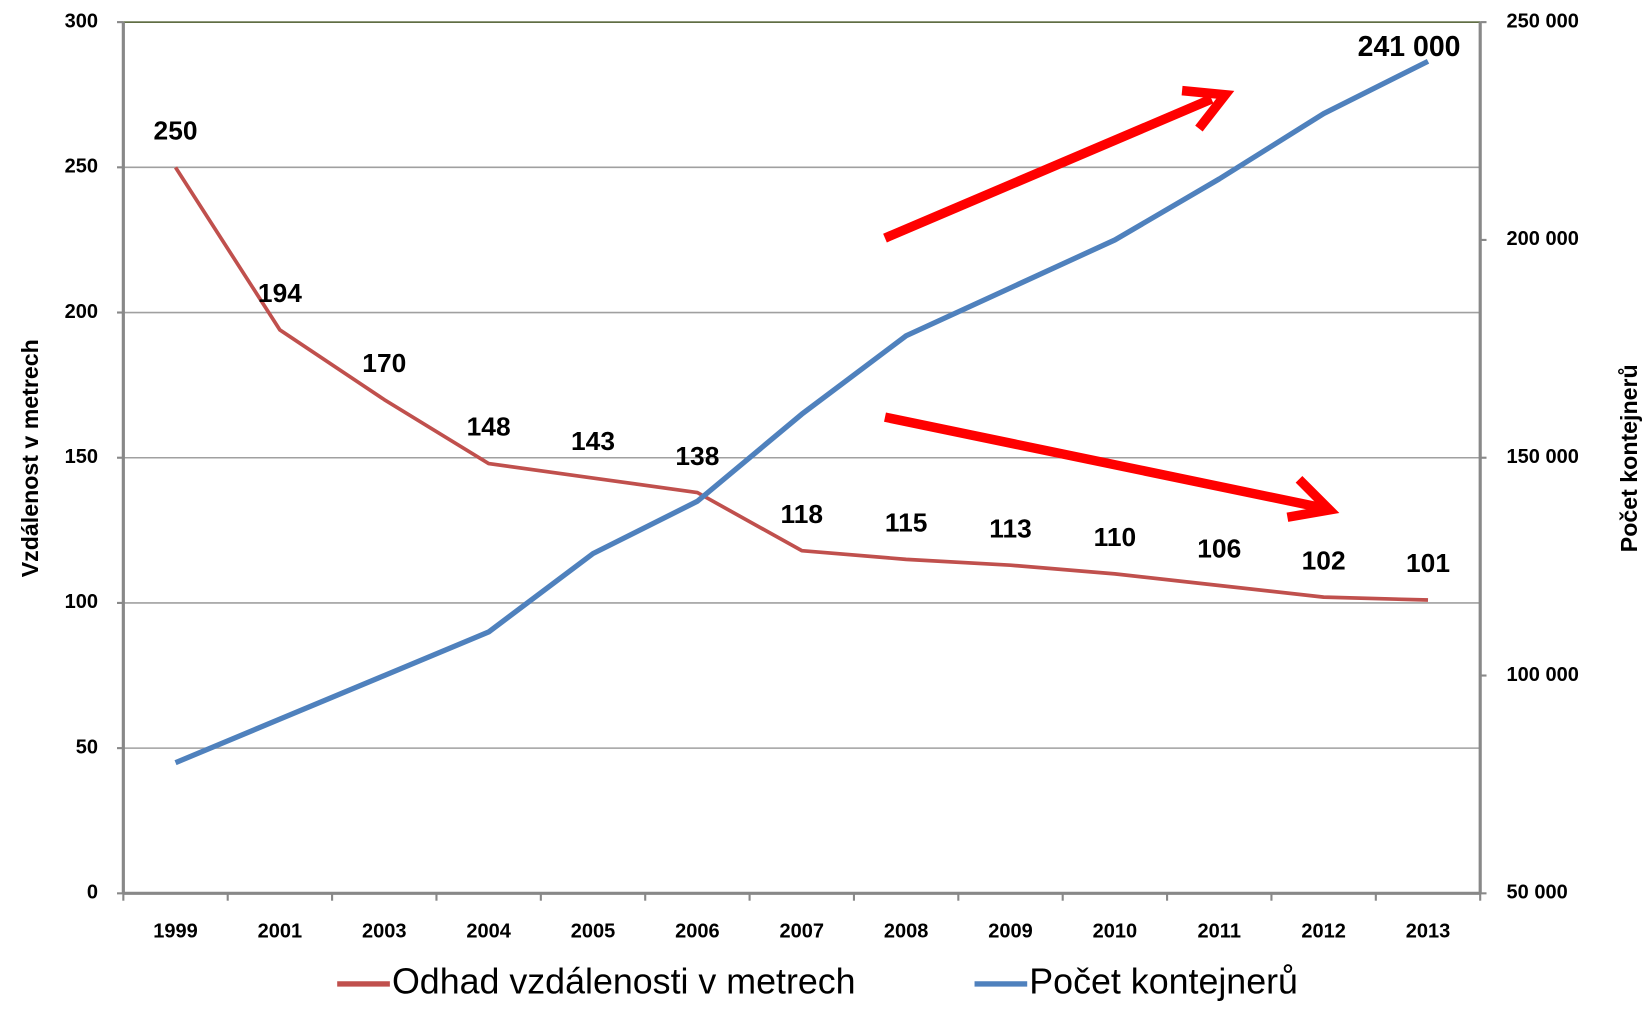 Image resolution: width=1652 pixels, height=1010 pixels. What do you see at coordinates (488, 932) in the screenshot?
I see `x-tick-label: 2004` at bounding box center [488, 932].